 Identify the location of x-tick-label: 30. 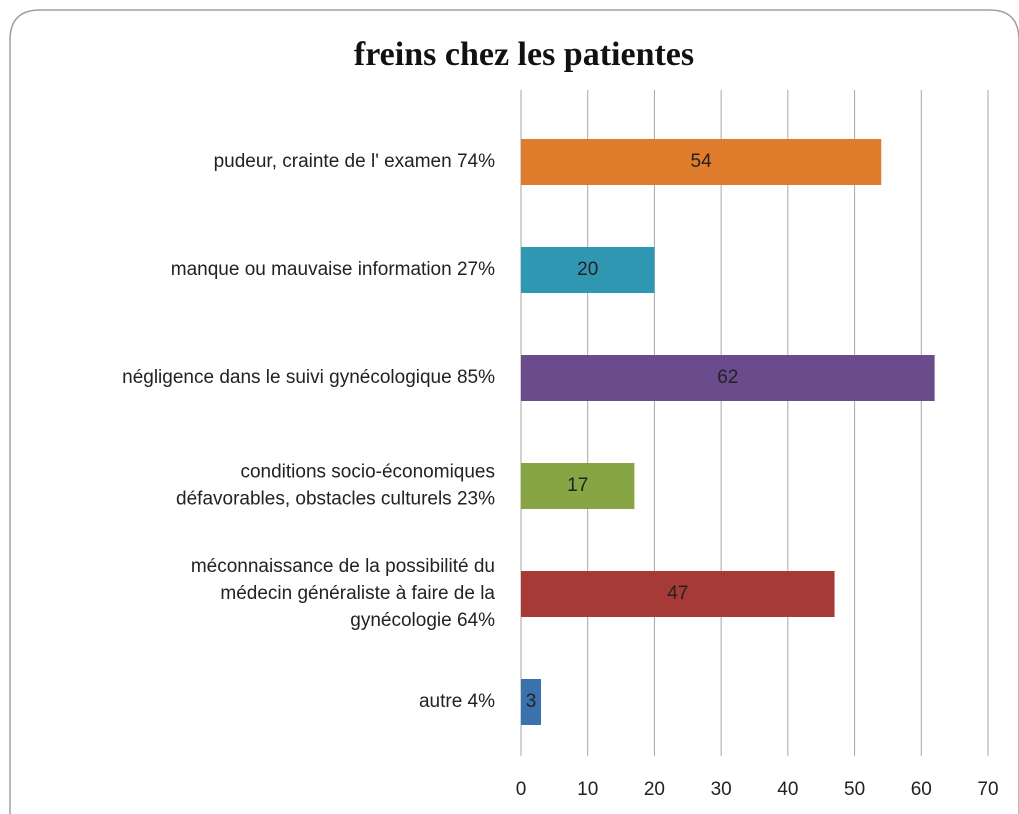
(721, 789).